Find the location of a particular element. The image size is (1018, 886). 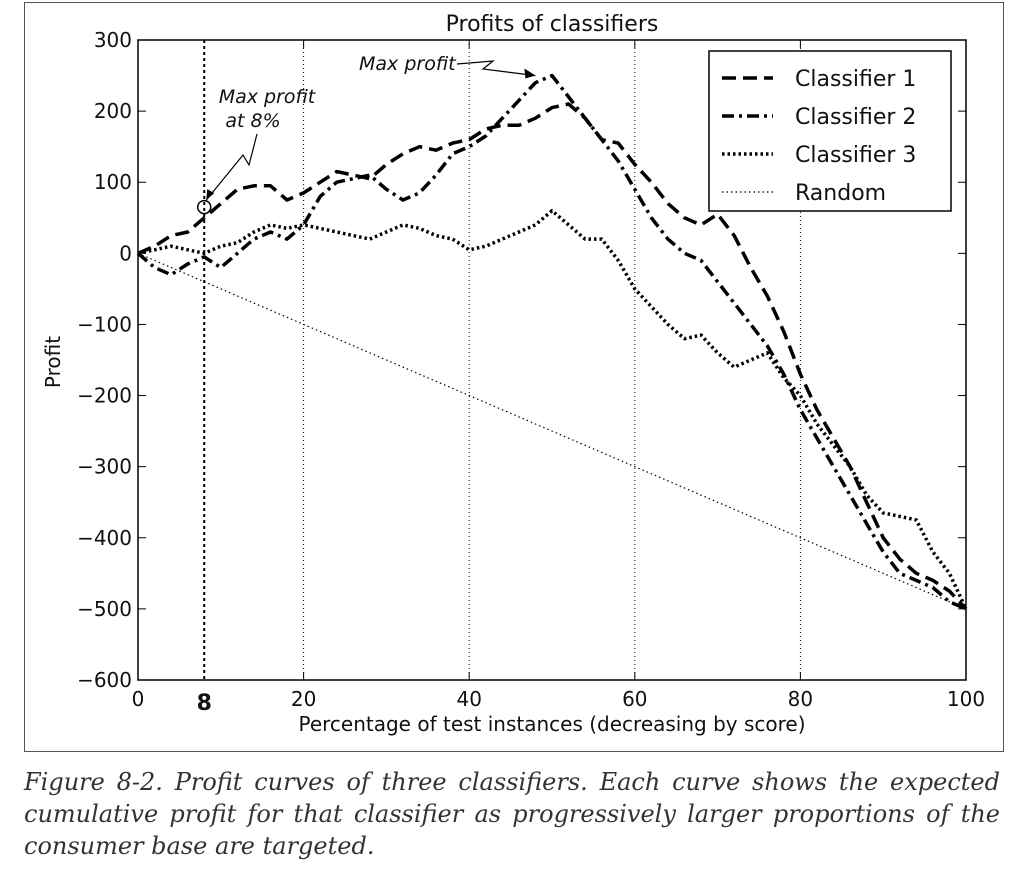

marker-line-label: 8 is located at coordinates (204, 703).